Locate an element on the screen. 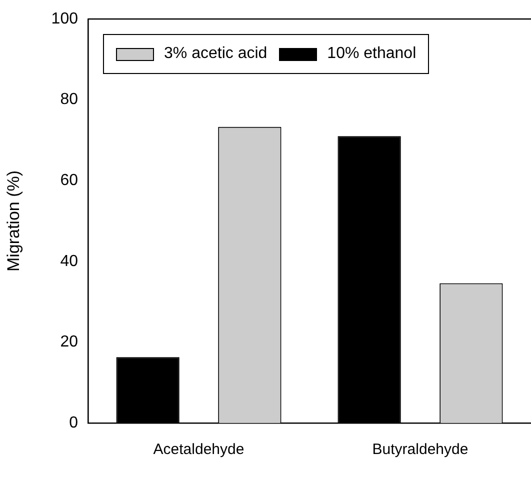 The height and width of the screenshot is (482, 531). y-tick-label: 0 is located at coordinates (73, 423).